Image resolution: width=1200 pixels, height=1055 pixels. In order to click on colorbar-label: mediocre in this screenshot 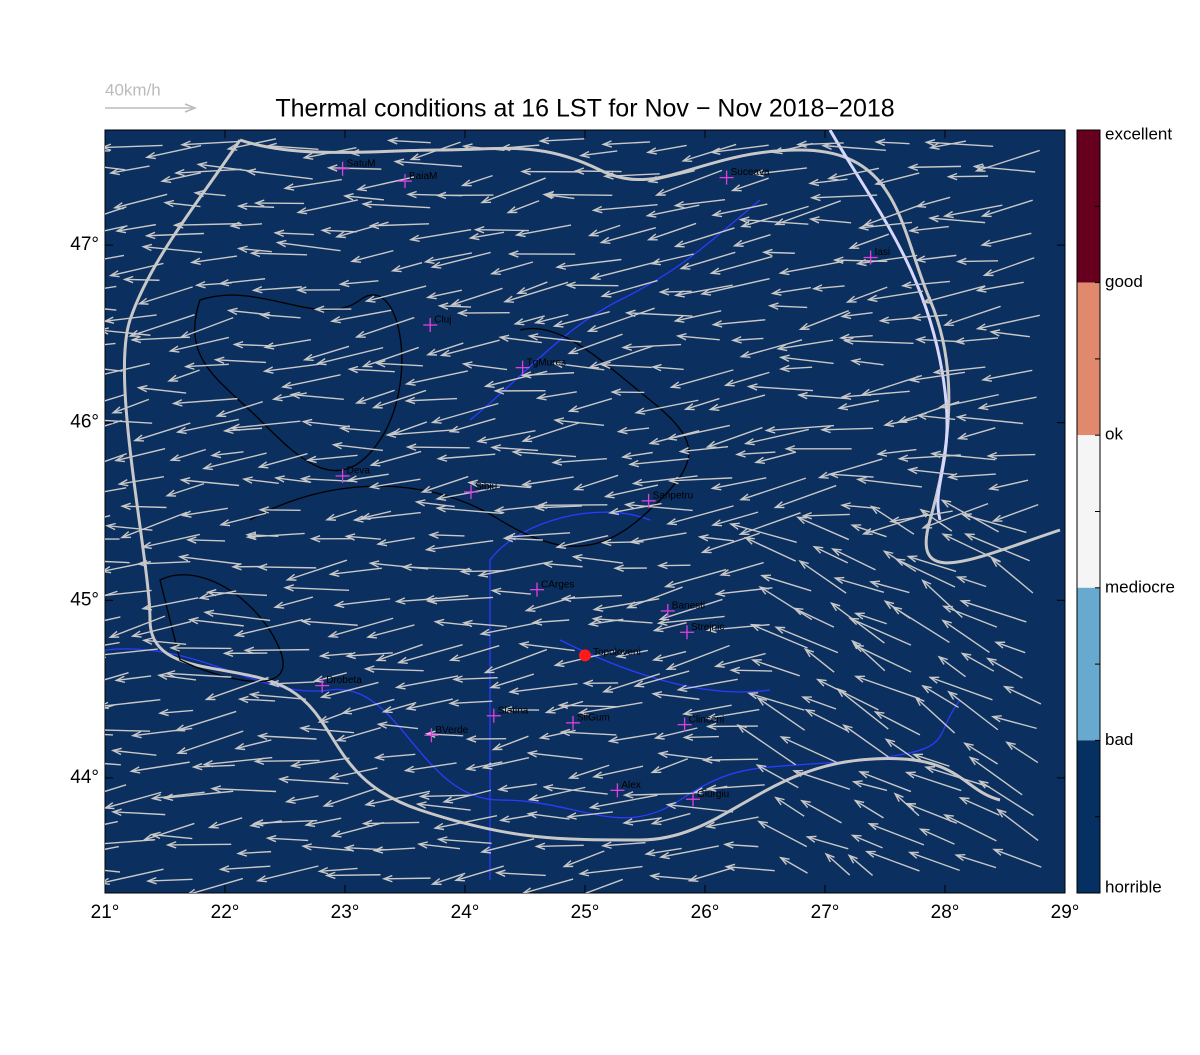, I will do `click(1140, 586)`.